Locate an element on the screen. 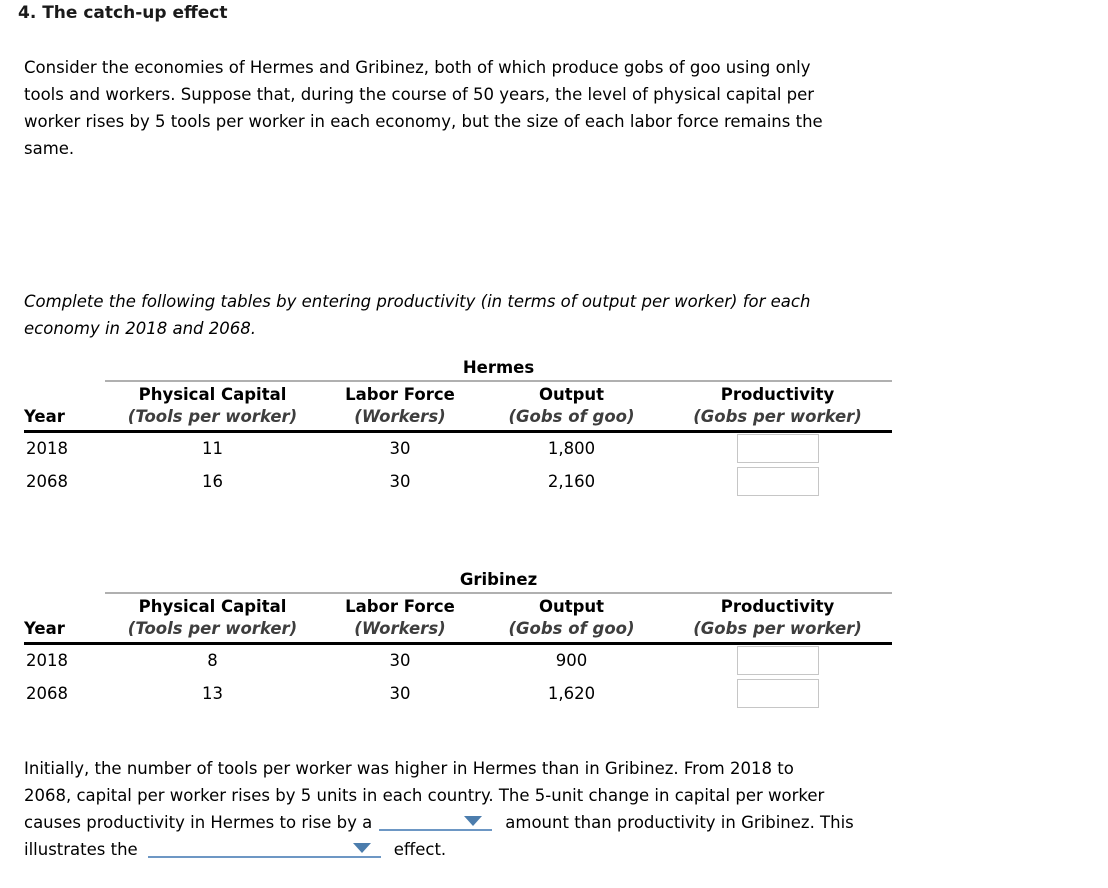 This screenshot has height=888, width=1108. gribinez-row-2018: 2018 8 30 900 is located at coordinates (458, 660).